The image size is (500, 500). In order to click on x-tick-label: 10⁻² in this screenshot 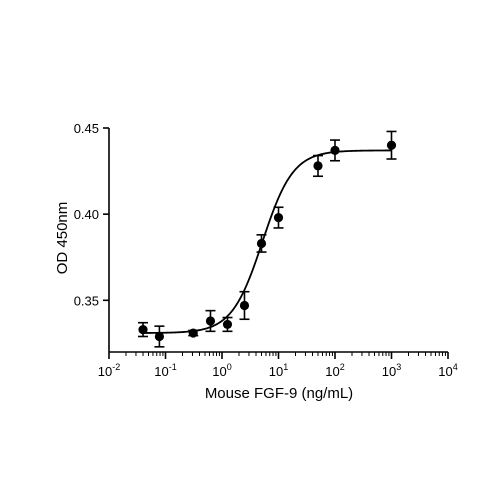, I will do `click(109, 370)`.